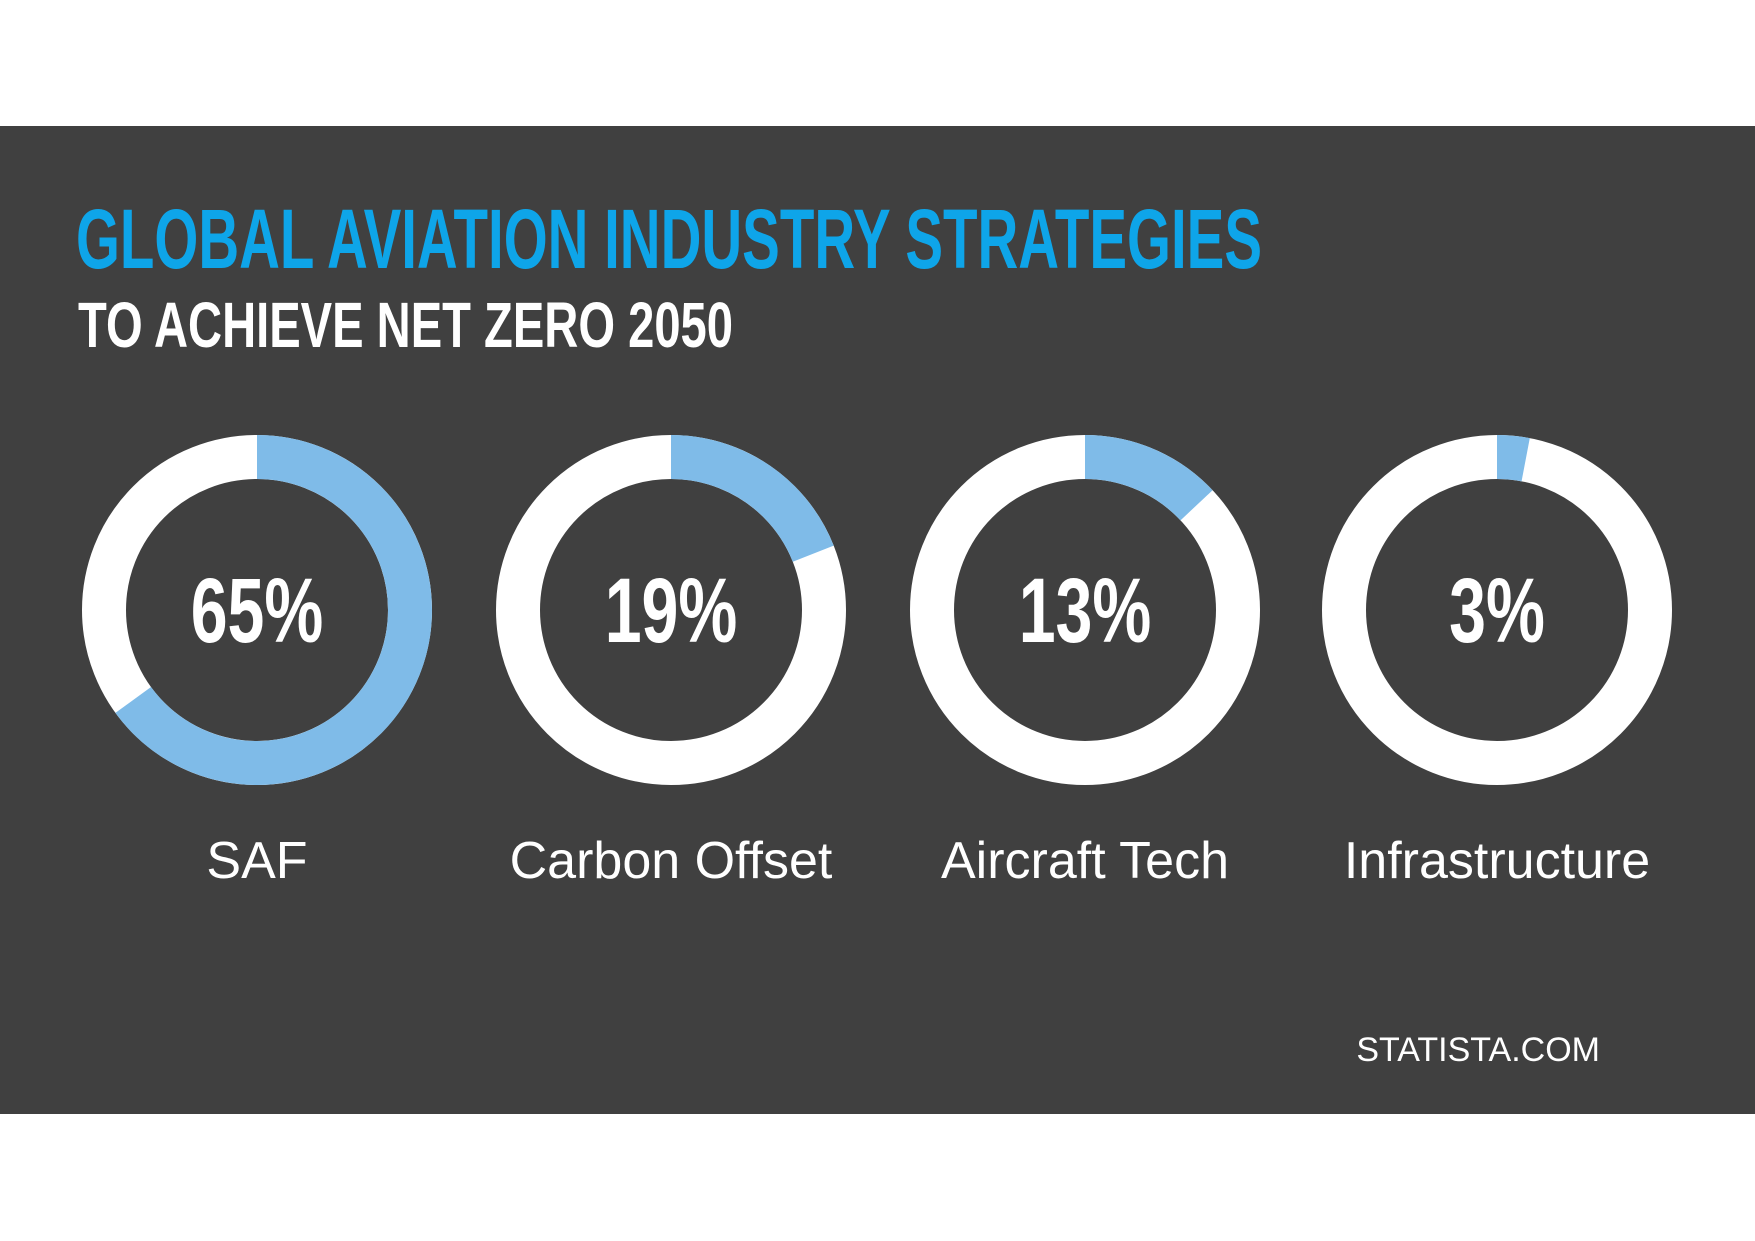 The width and height of the screenshot is (1755, 1241). I want to click on category-label: Infrastructure, so click(1497, 861).